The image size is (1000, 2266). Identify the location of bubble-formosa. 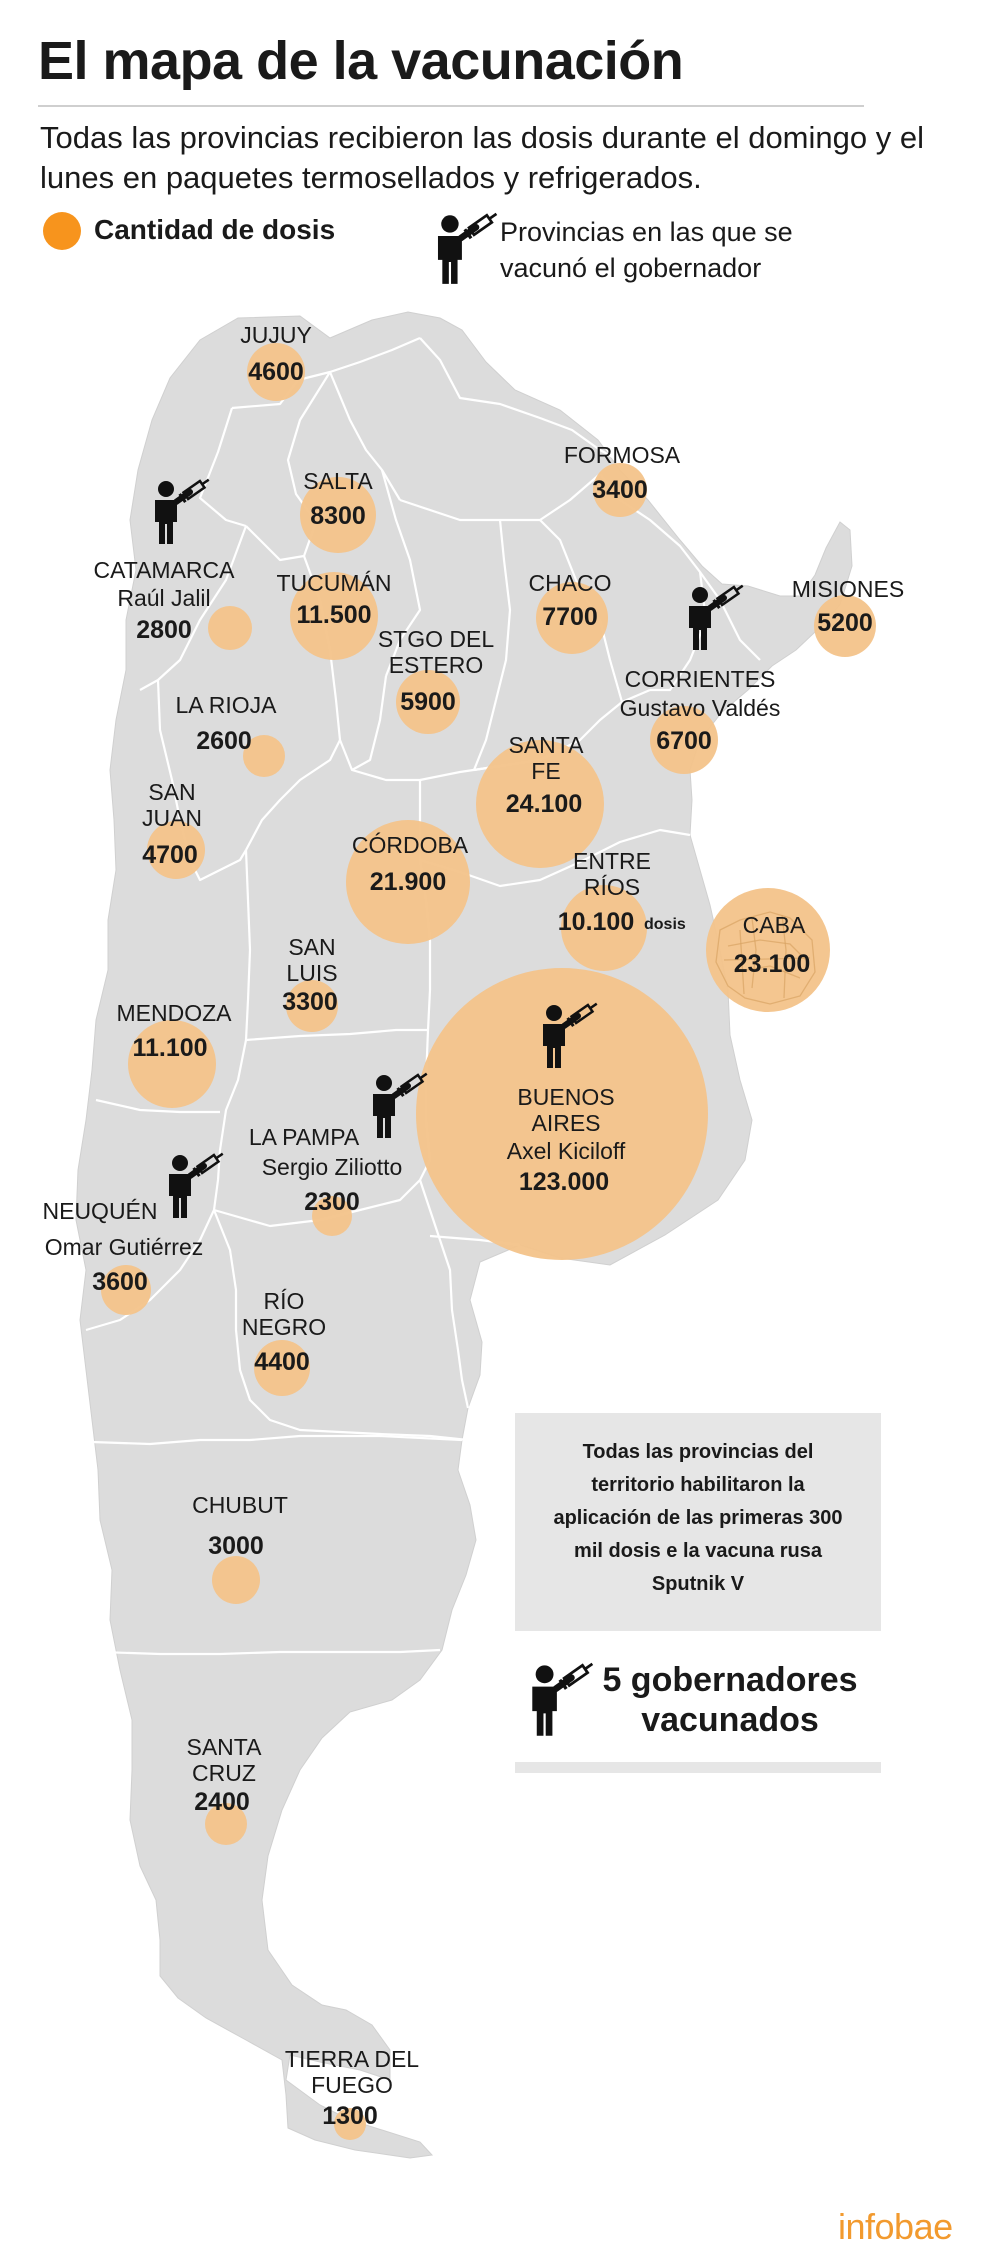
(620, 490).